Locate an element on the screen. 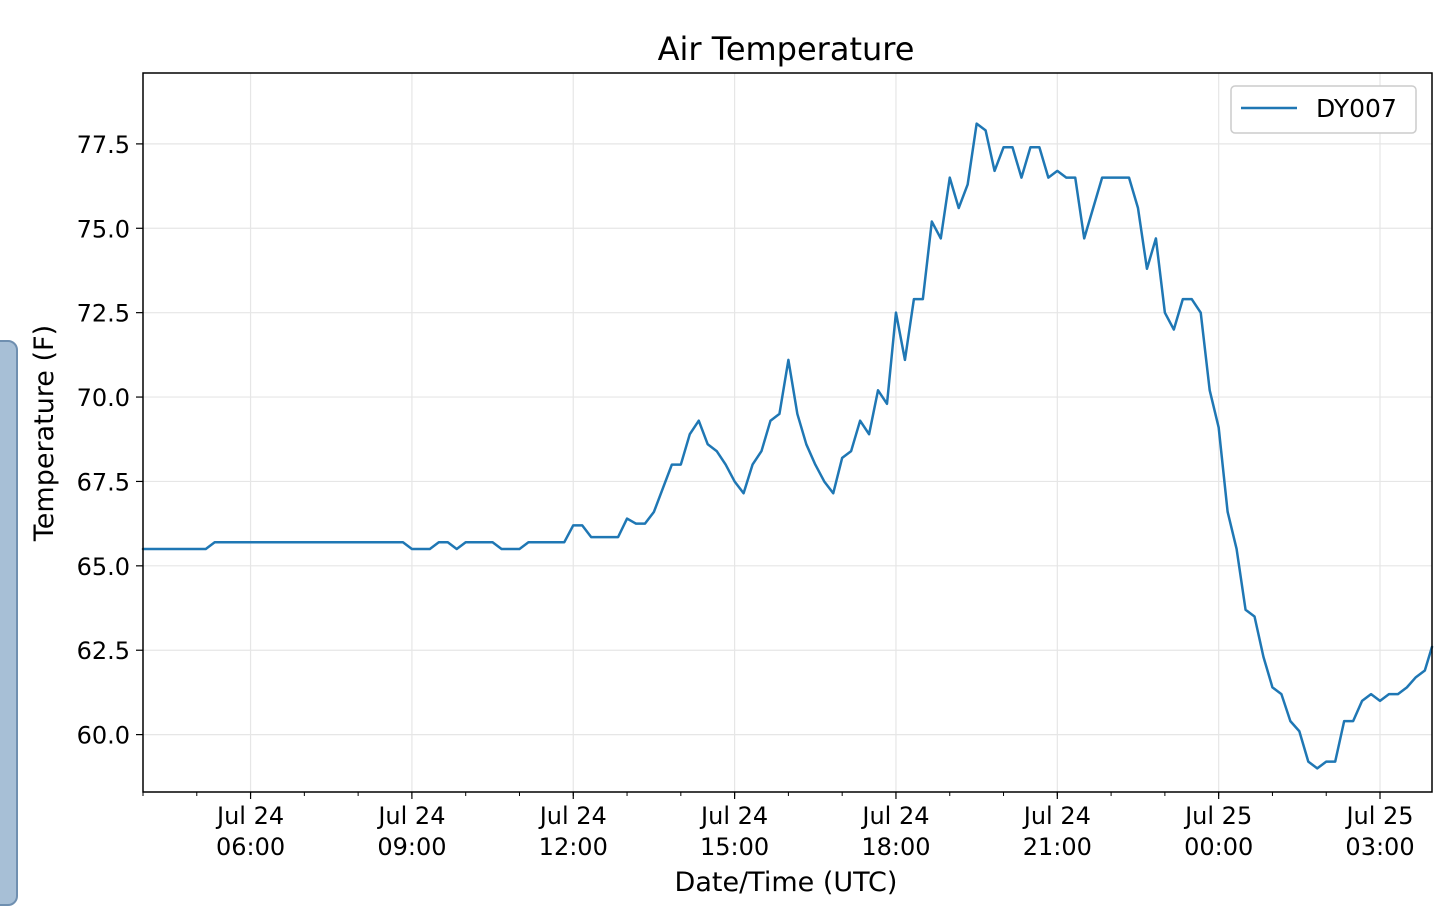  side-panel-edge is located at coordinates (9, 623).